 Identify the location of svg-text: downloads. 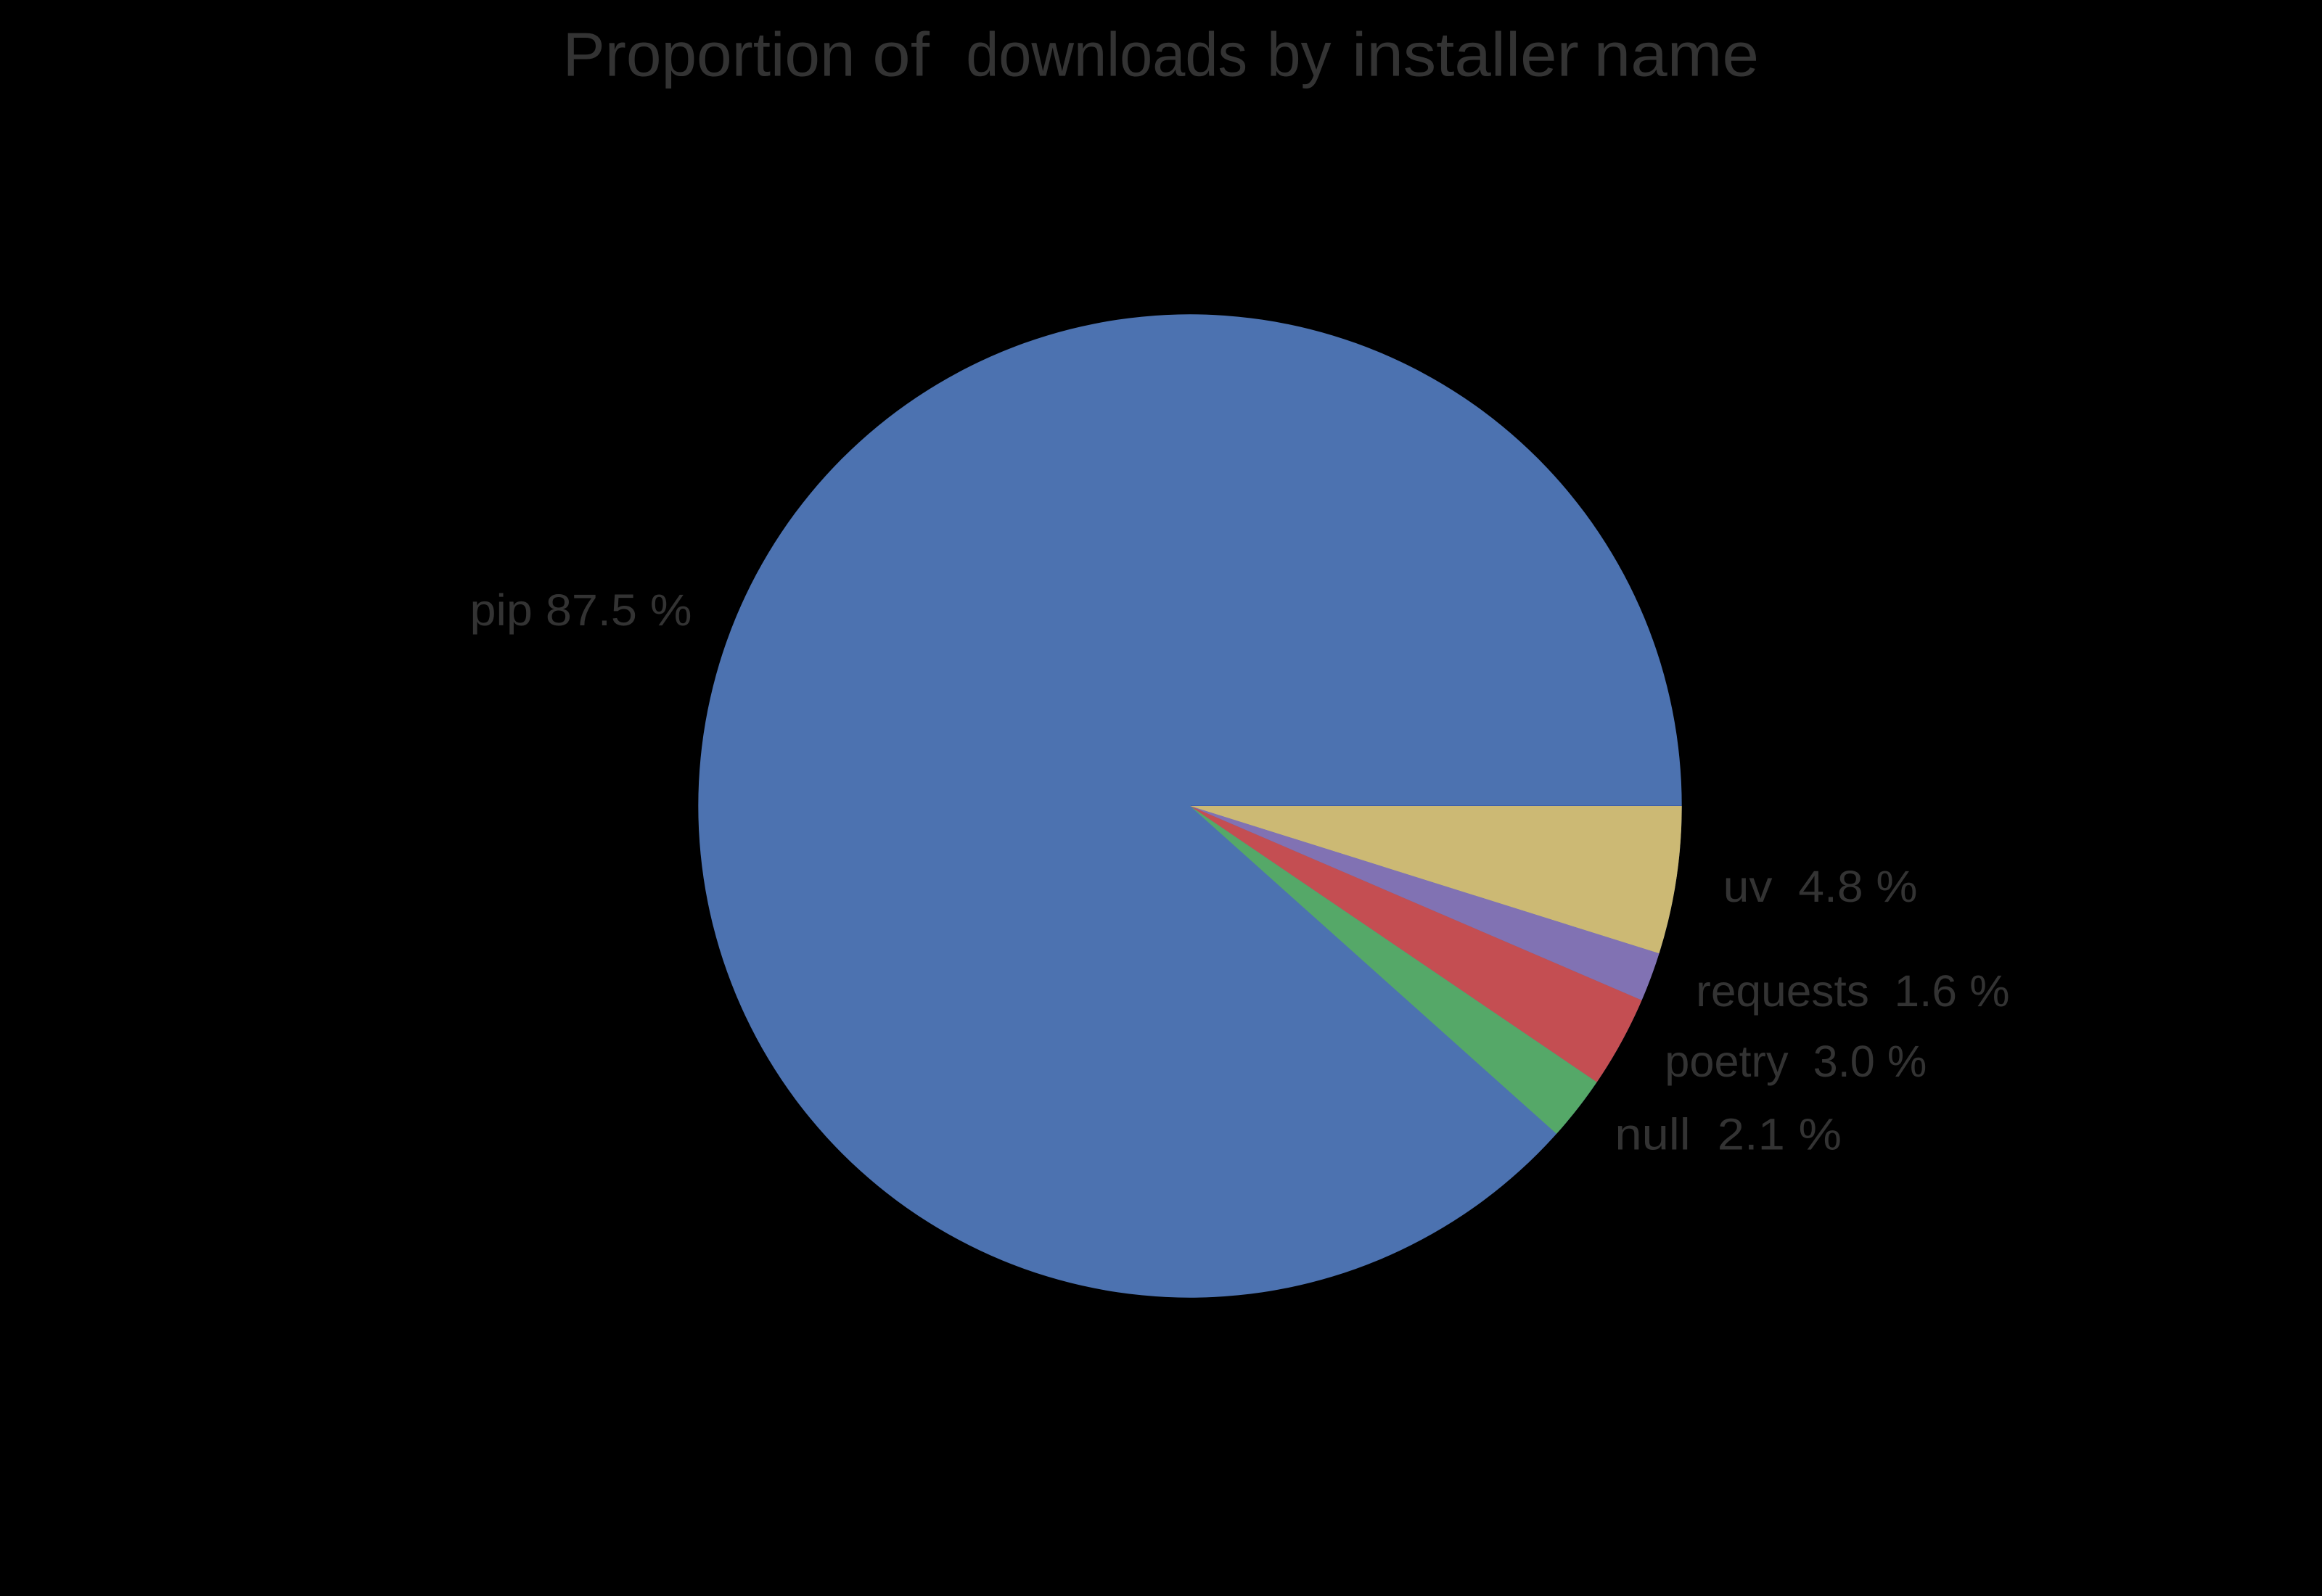
(1106, 55).